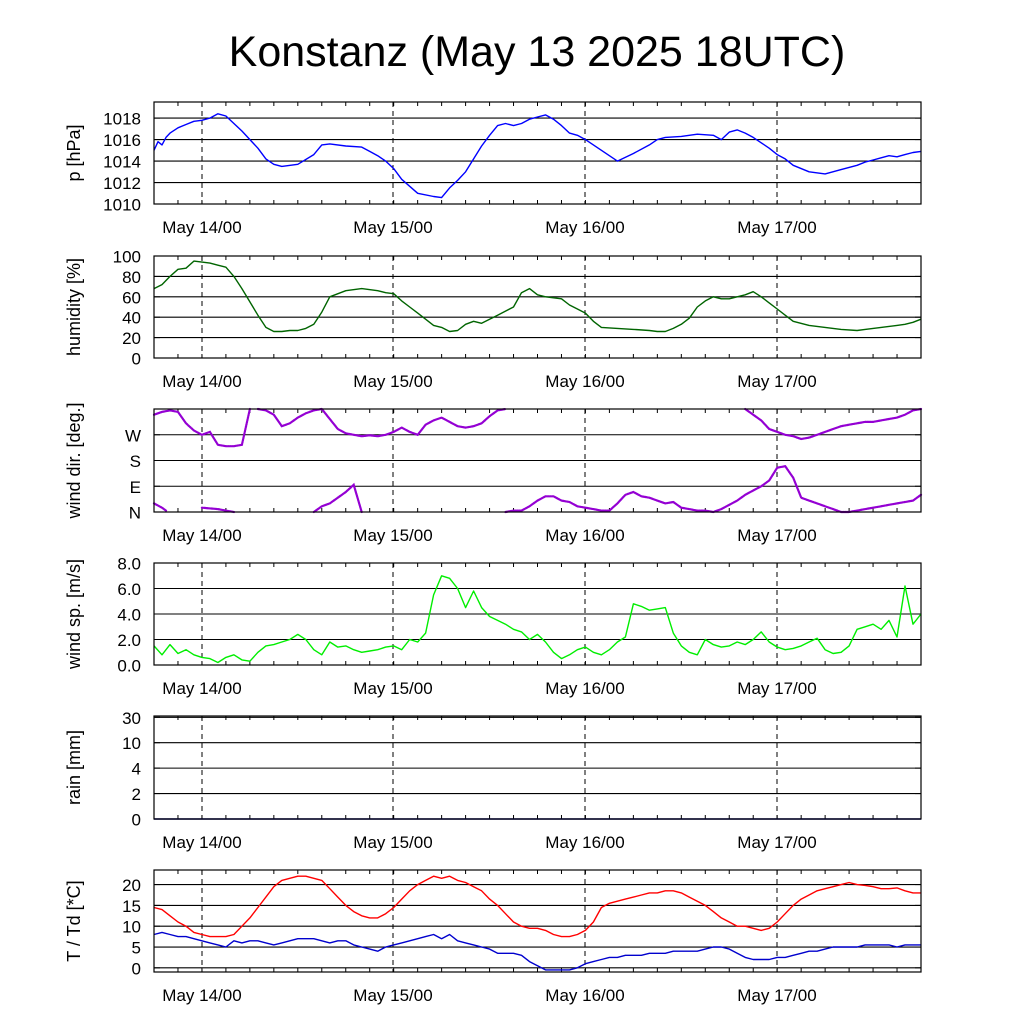 The image size is (1024, 1029). Describe the element at coordinates (776, 227) in the screenshot. I see `pressure-xtick-label: May 17/00` at that location.